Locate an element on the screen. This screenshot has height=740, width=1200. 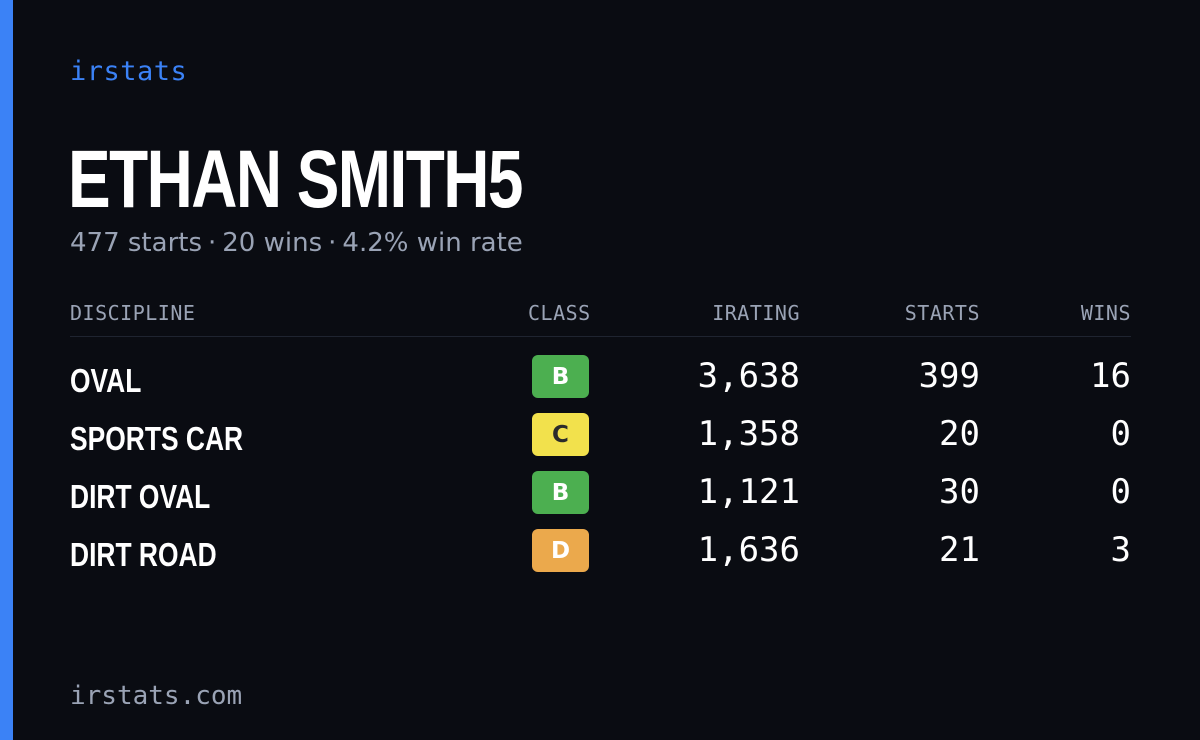
table-row: DIRT OVAL B 1,121 30 0 is located at coordinates (600, 497).